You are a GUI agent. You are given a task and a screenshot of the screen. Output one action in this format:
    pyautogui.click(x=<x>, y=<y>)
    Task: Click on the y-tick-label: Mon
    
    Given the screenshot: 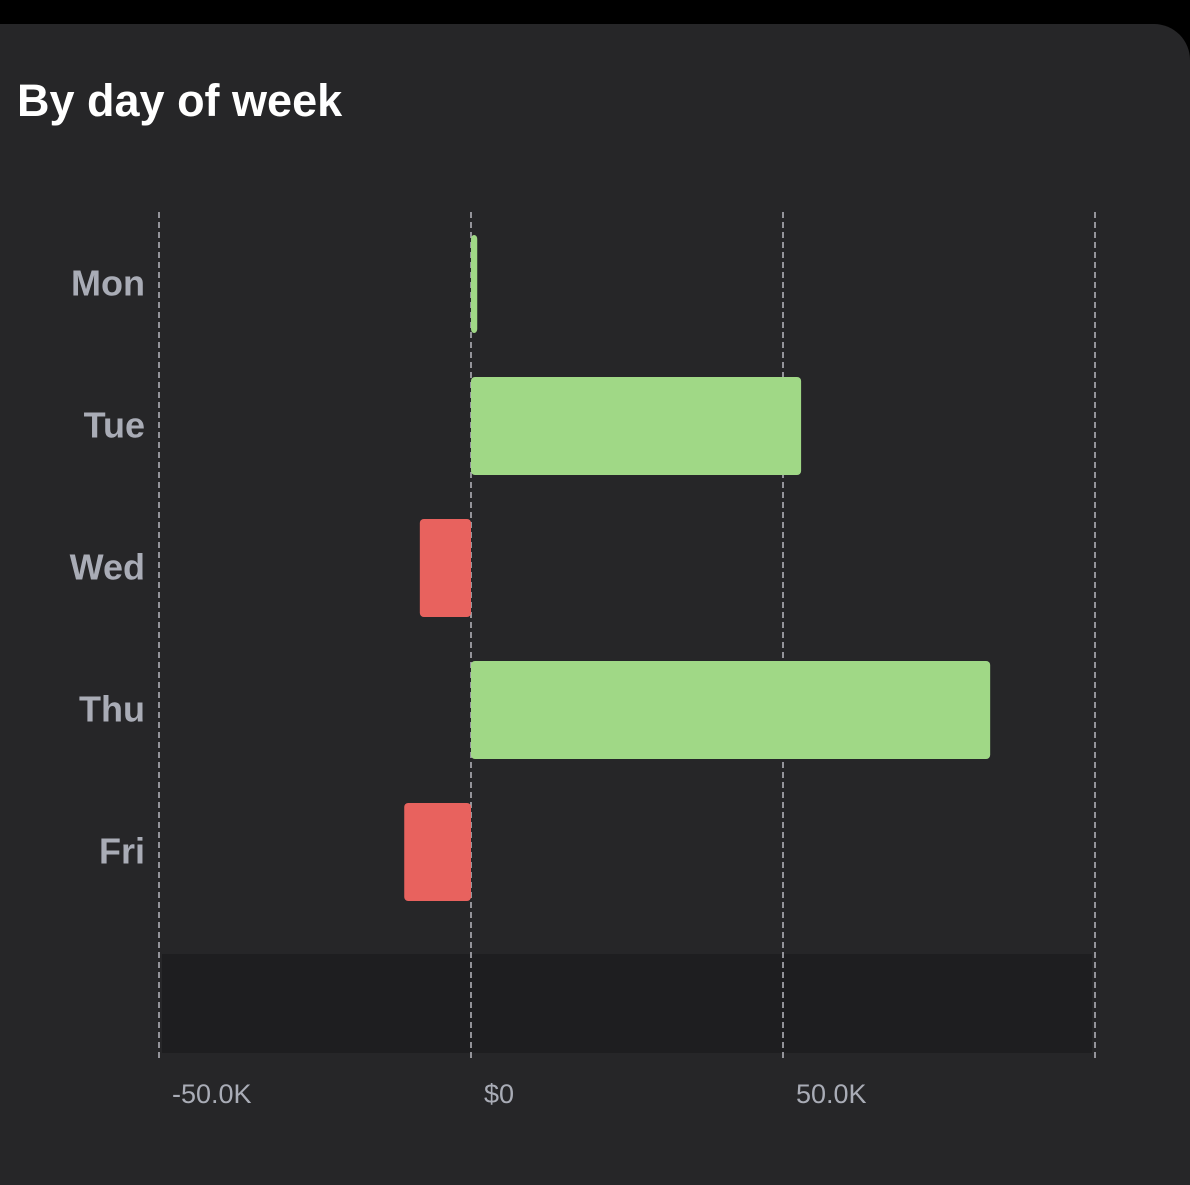 What is the action you would take?
    pyautogui.click(x=108, y=283)
    